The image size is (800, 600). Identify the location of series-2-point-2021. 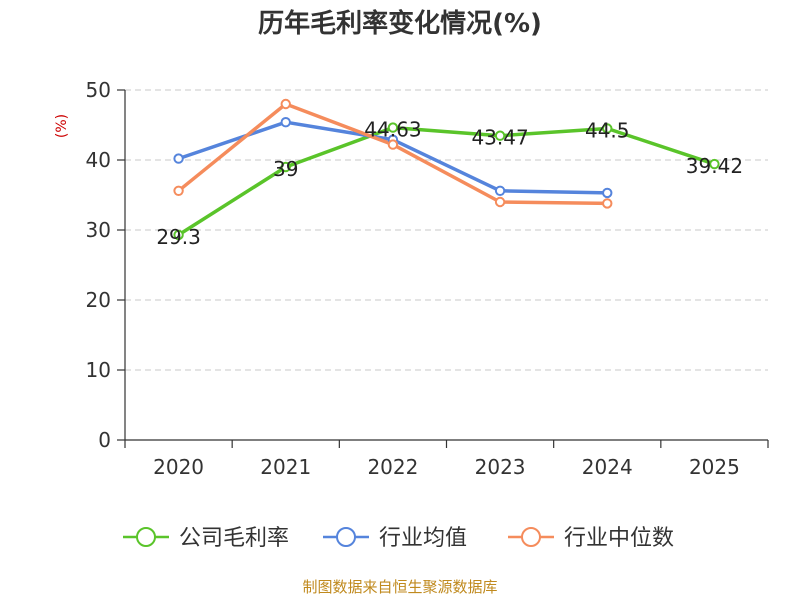
(285, 104).